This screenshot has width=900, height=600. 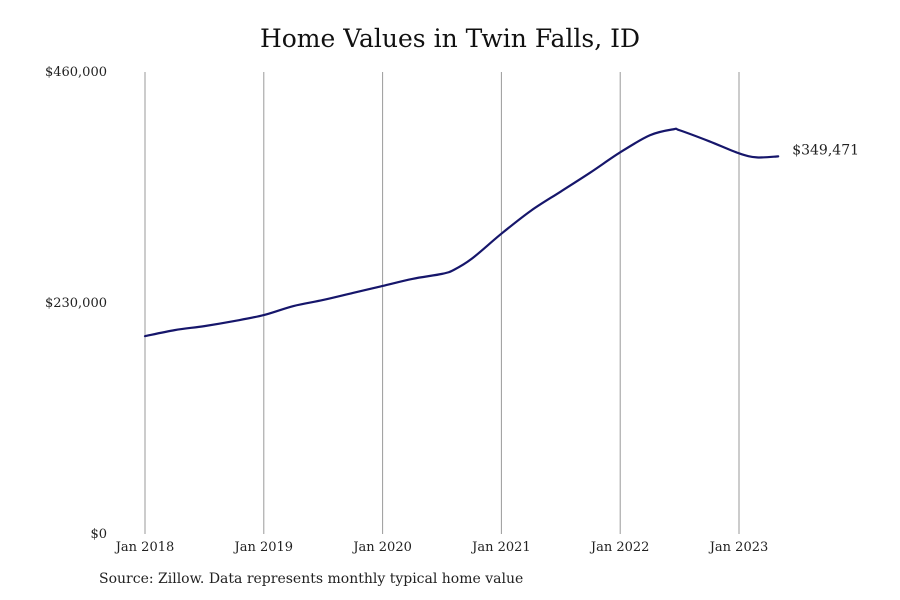 I want to click on y-tick-label: $0, so click(x=98, y=534).